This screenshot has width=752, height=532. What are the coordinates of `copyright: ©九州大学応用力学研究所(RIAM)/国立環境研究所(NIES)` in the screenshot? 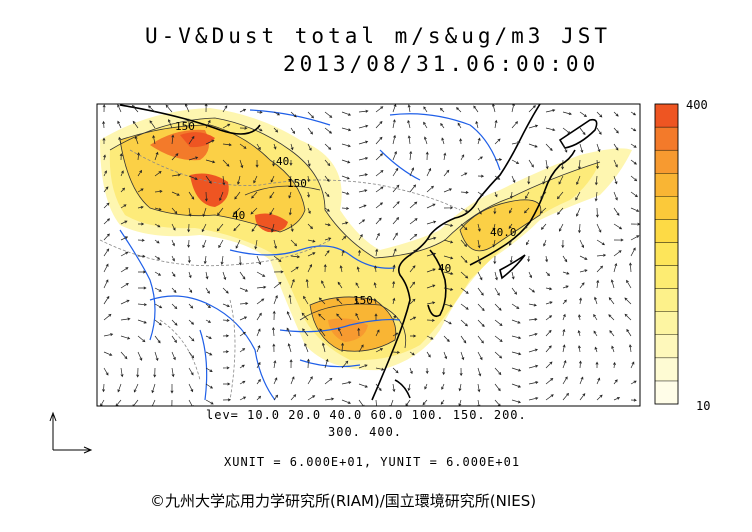 It's located at (343, 501).